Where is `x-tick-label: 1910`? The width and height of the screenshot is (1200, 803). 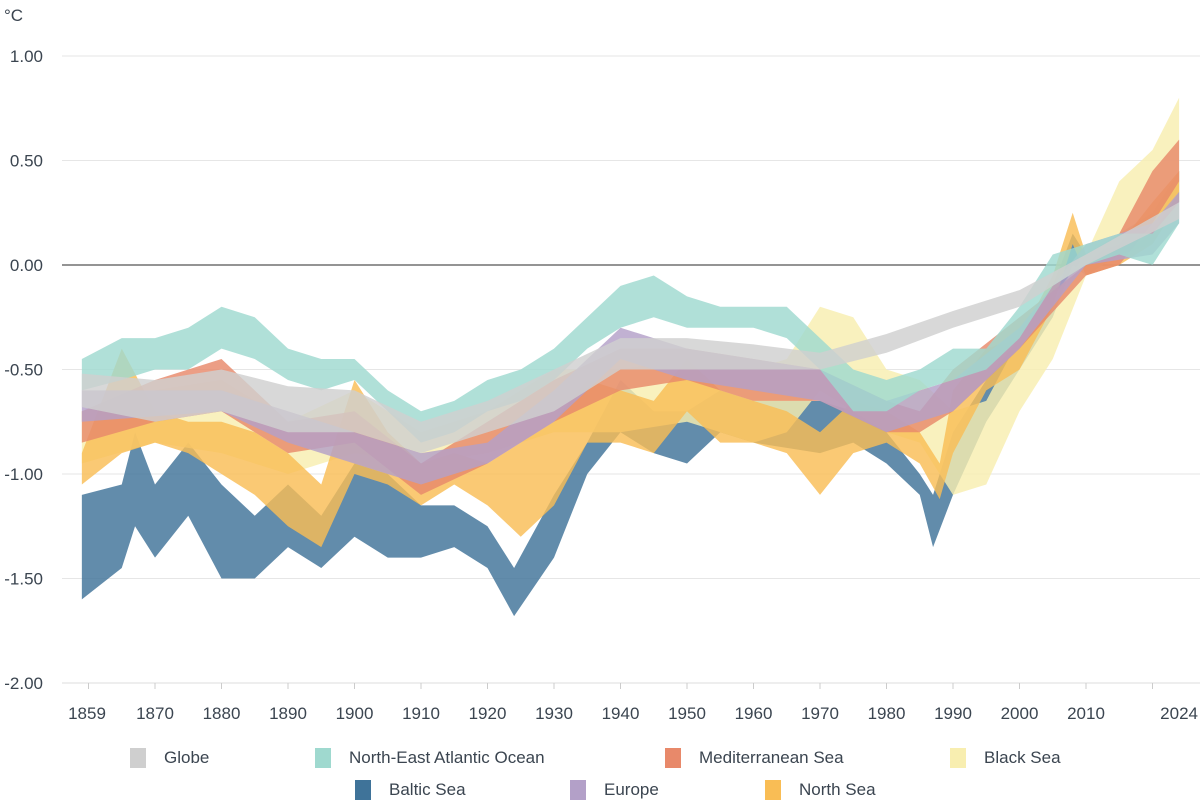 x-tick-label: 1910 is located at coordinates (421, 713).